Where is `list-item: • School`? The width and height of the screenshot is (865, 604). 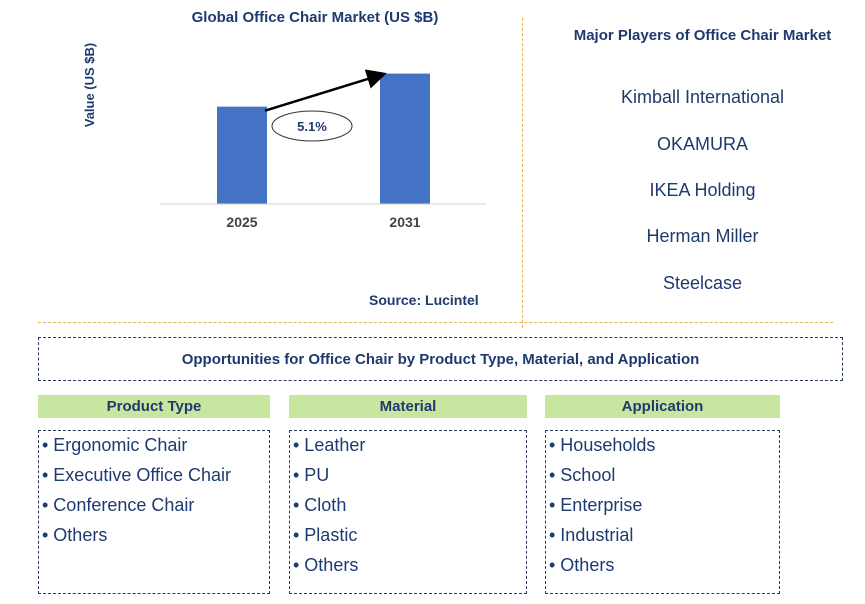 list-item: • School is located at coordinates (582, 475).